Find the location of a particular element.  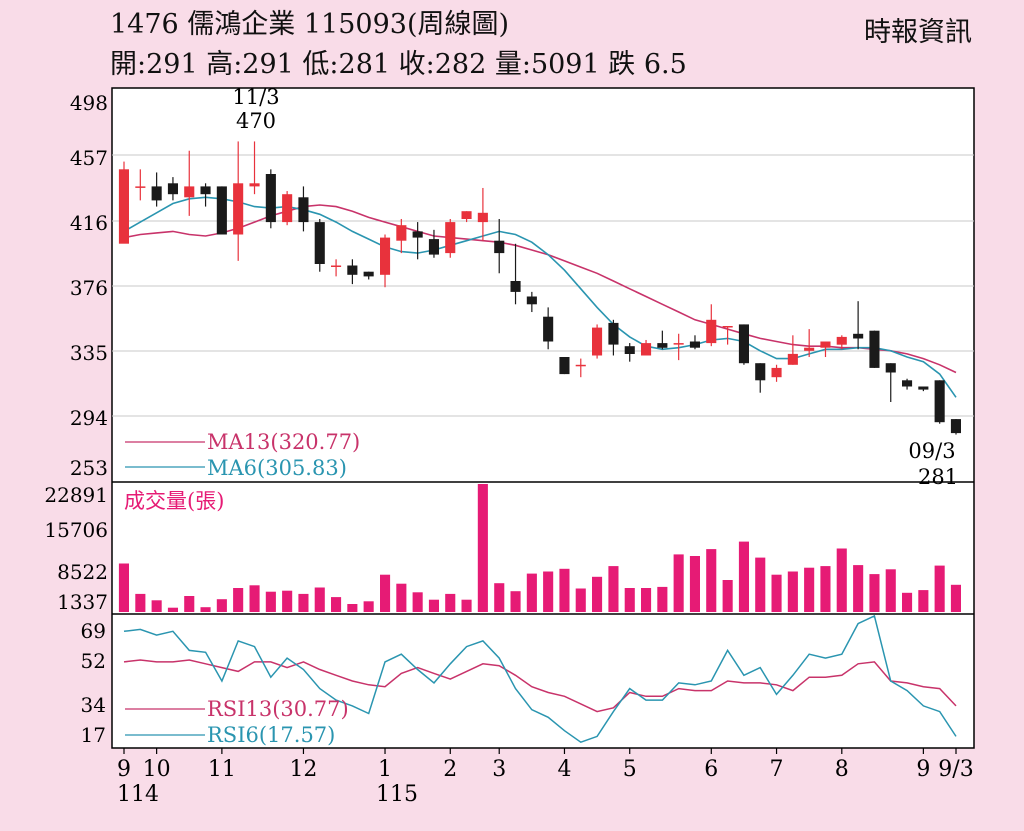

panel-dividers is located at coordinates (543, 548).